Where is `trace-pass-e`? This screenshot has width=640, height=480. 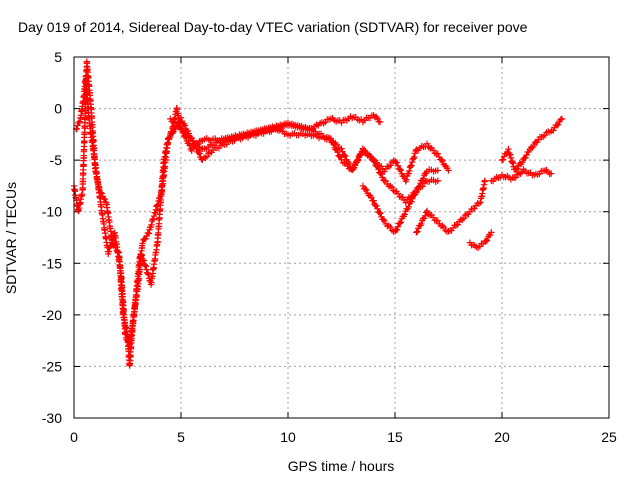
trace-pass-e is located at coordinates (451, 206).